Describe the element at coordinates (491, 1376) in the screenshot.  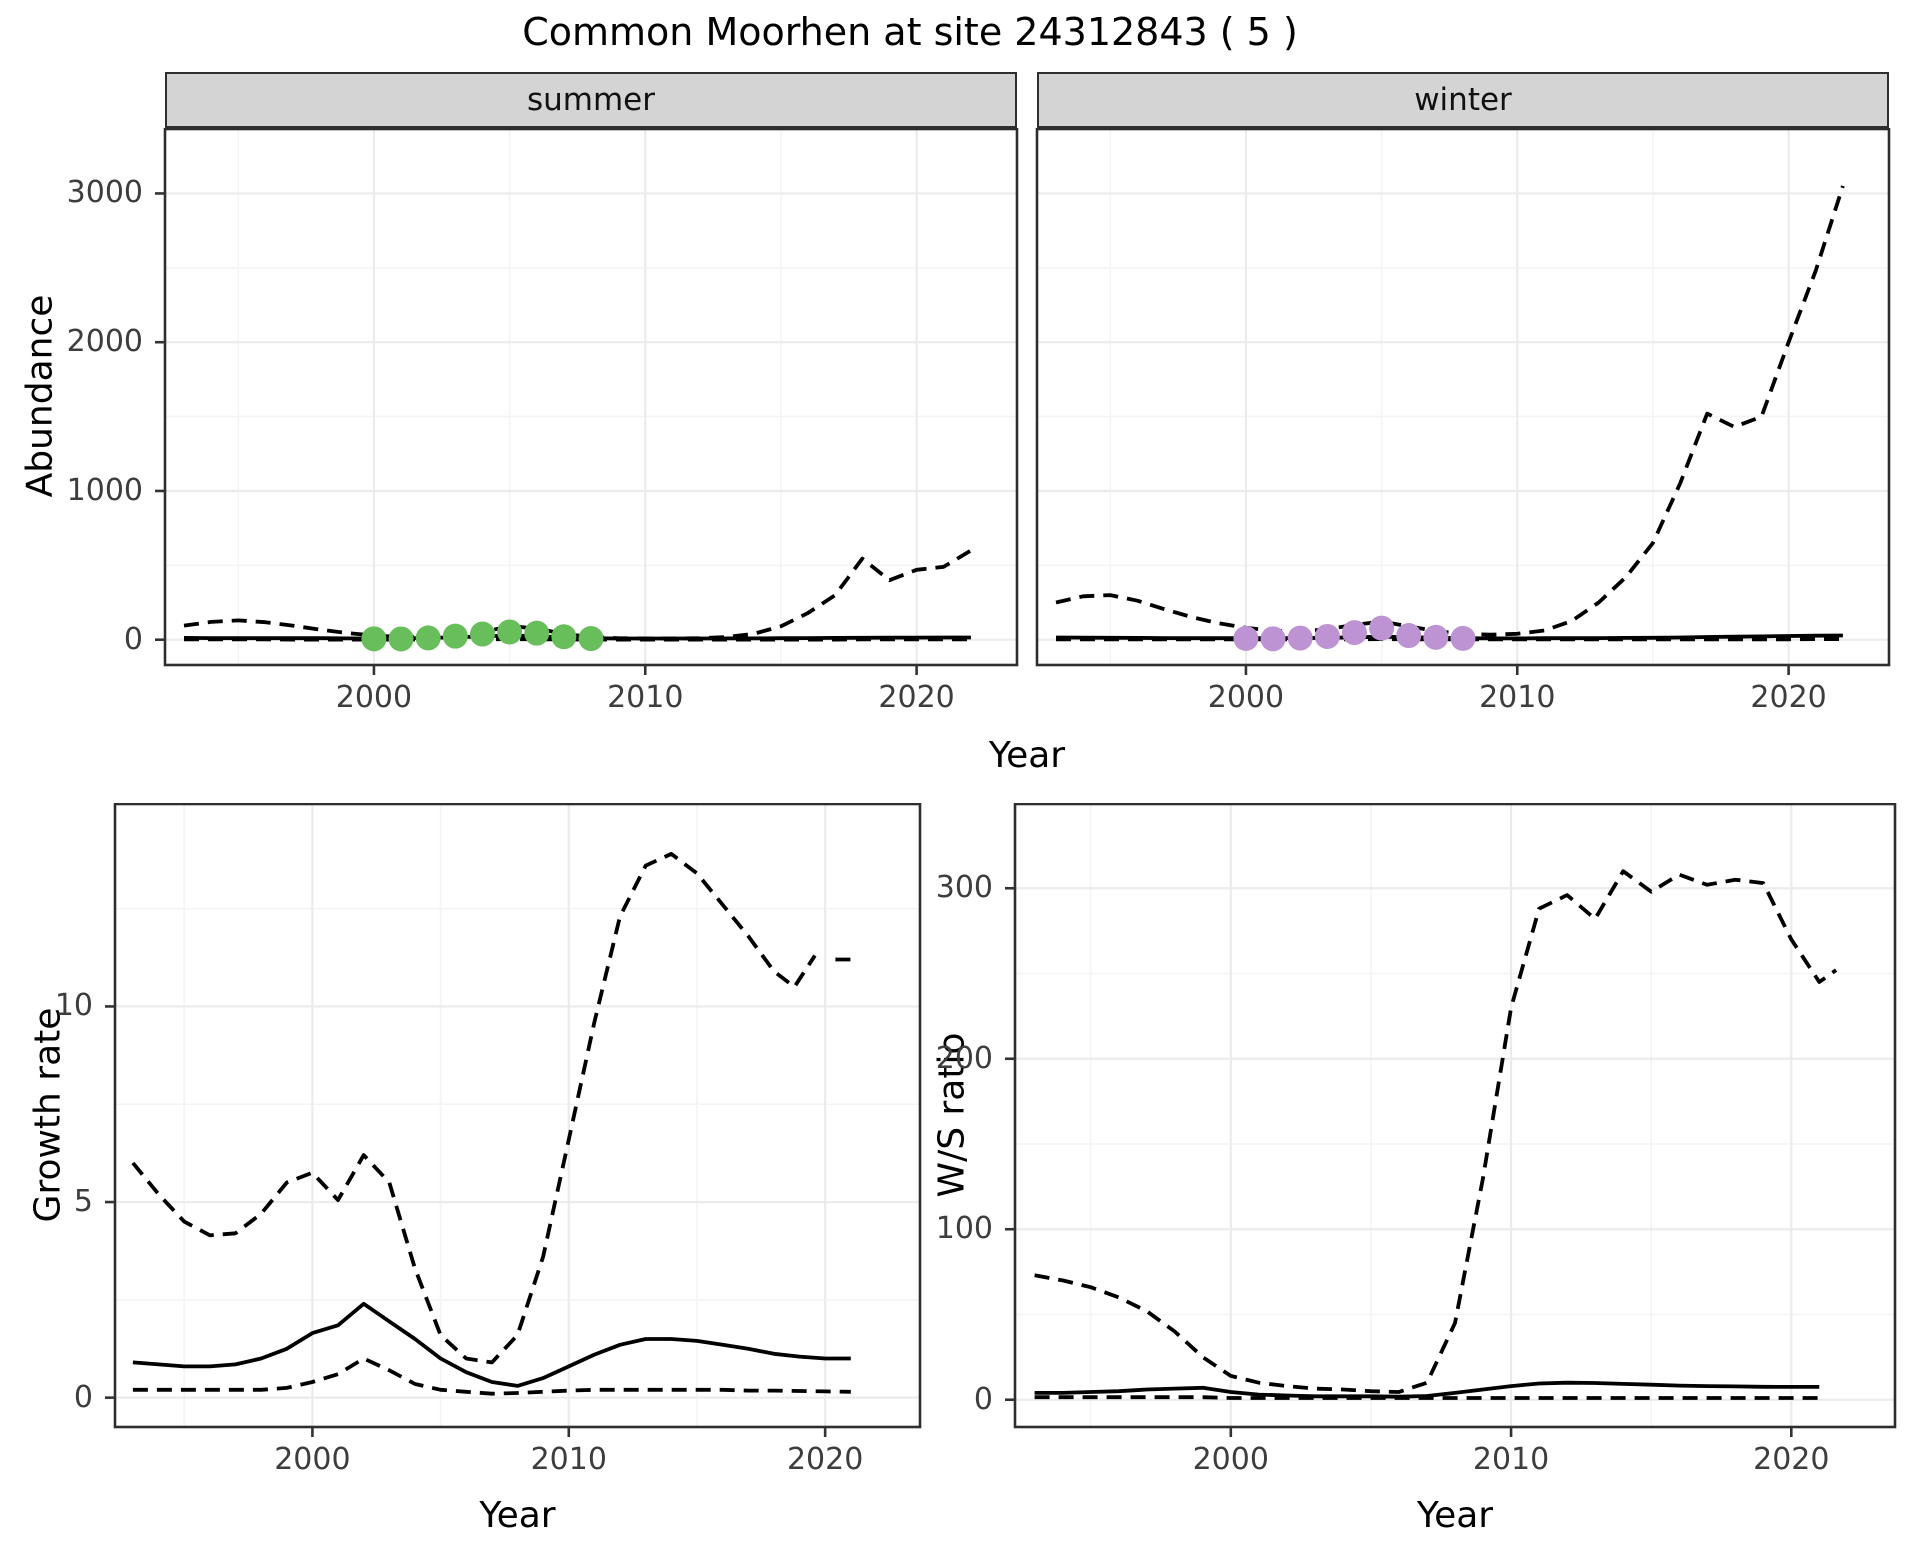
I see `growth-rate-lower-ci-line` at that location.